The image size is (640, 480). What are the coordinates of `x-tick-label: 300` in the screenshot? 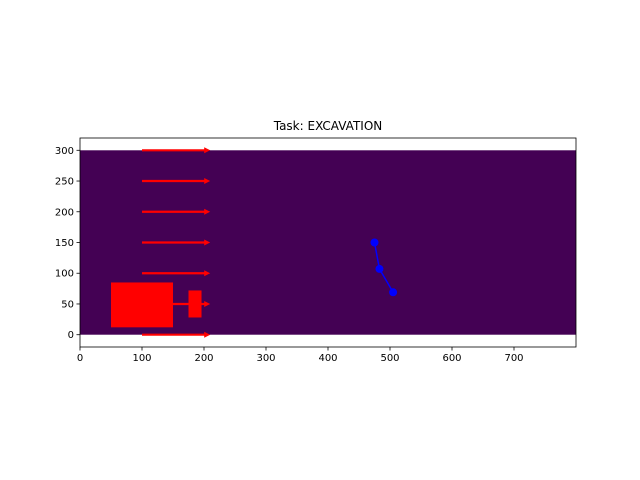 It's located at (265, 358).